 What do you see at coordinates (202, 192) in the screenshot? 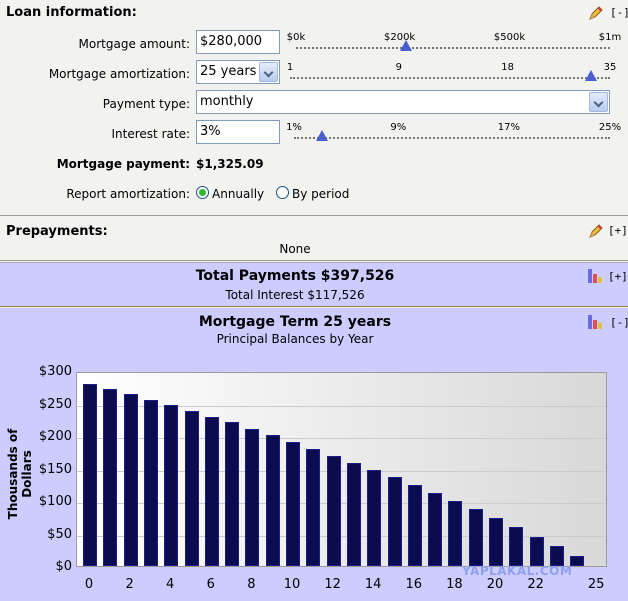
I see `radio-annually` at bounding box center [202, 192].